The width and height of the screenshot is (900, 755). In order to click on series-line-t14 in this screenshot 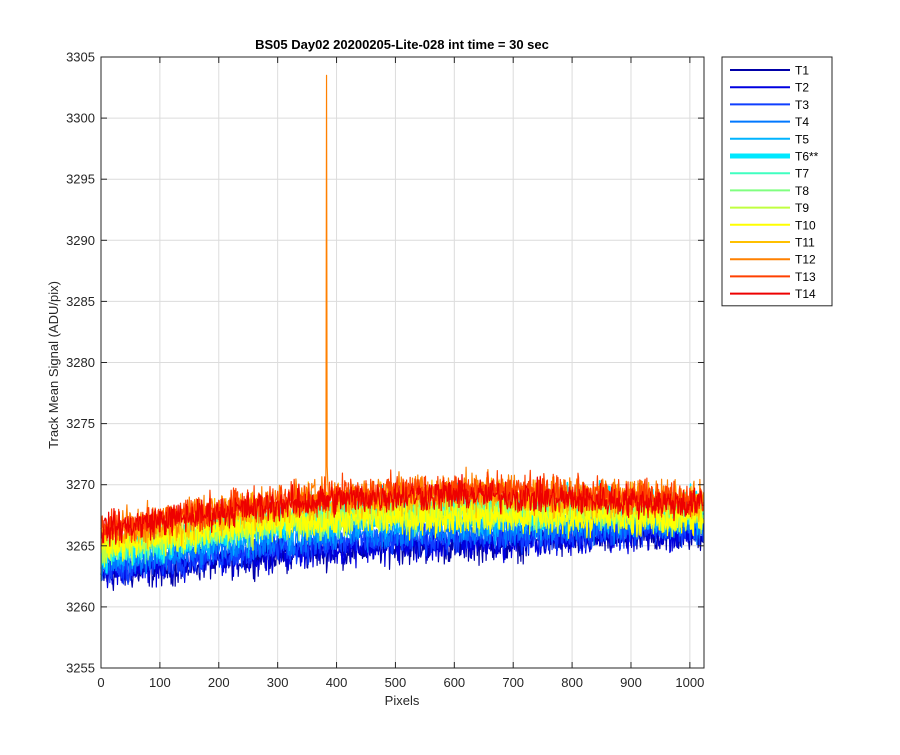, I will do `click(402, 510)`.